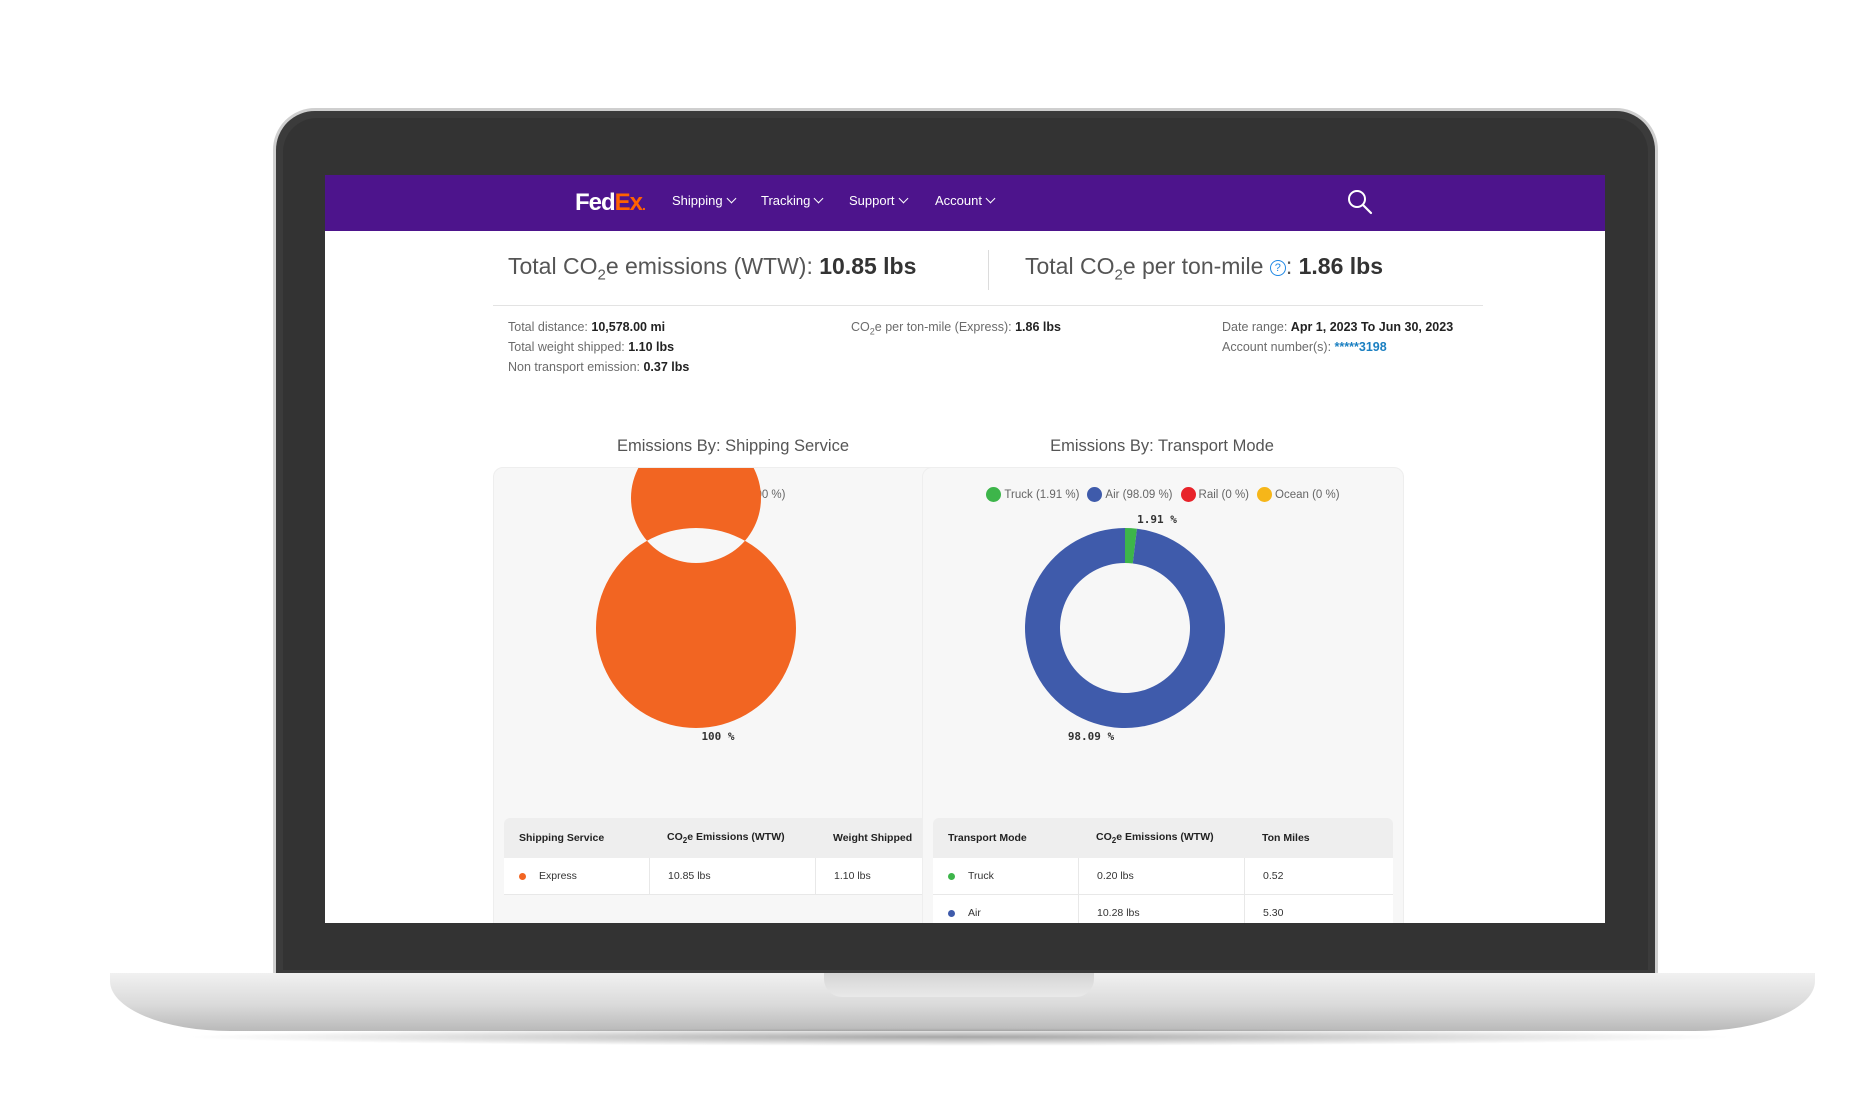 The height and width of the screenshot is (1109, 1850). What do you see at coordinates (889, 876) in the screenshot?
I see `row-weight: 1.10 lbs` at bounding box center [889, 876].